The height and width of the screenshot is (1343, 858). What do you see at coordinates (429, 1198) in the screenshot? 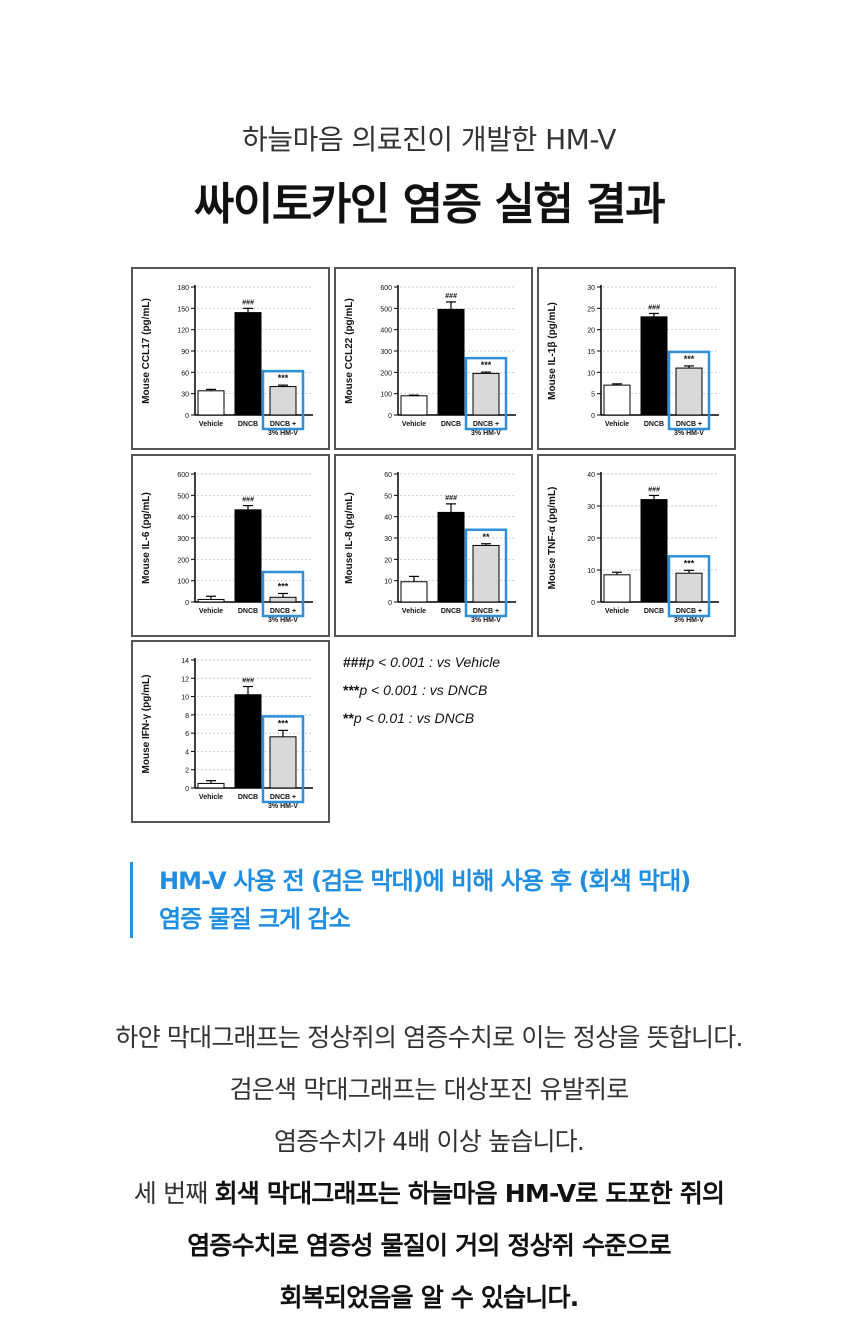
I see `description-line-4: 세 번째 회색 막대그래프는 하늘마음 HM-V로 도포한 쥐의` at bounding box center [429, 1198].